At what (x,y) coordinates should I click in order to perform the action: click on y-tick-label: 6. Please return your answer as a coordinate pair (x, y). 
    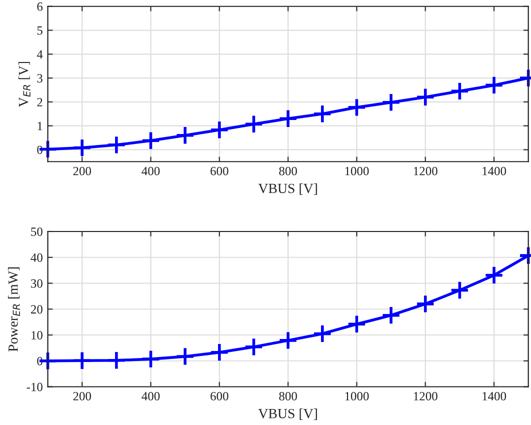
    Looking at the image, I should click on (40, 6).